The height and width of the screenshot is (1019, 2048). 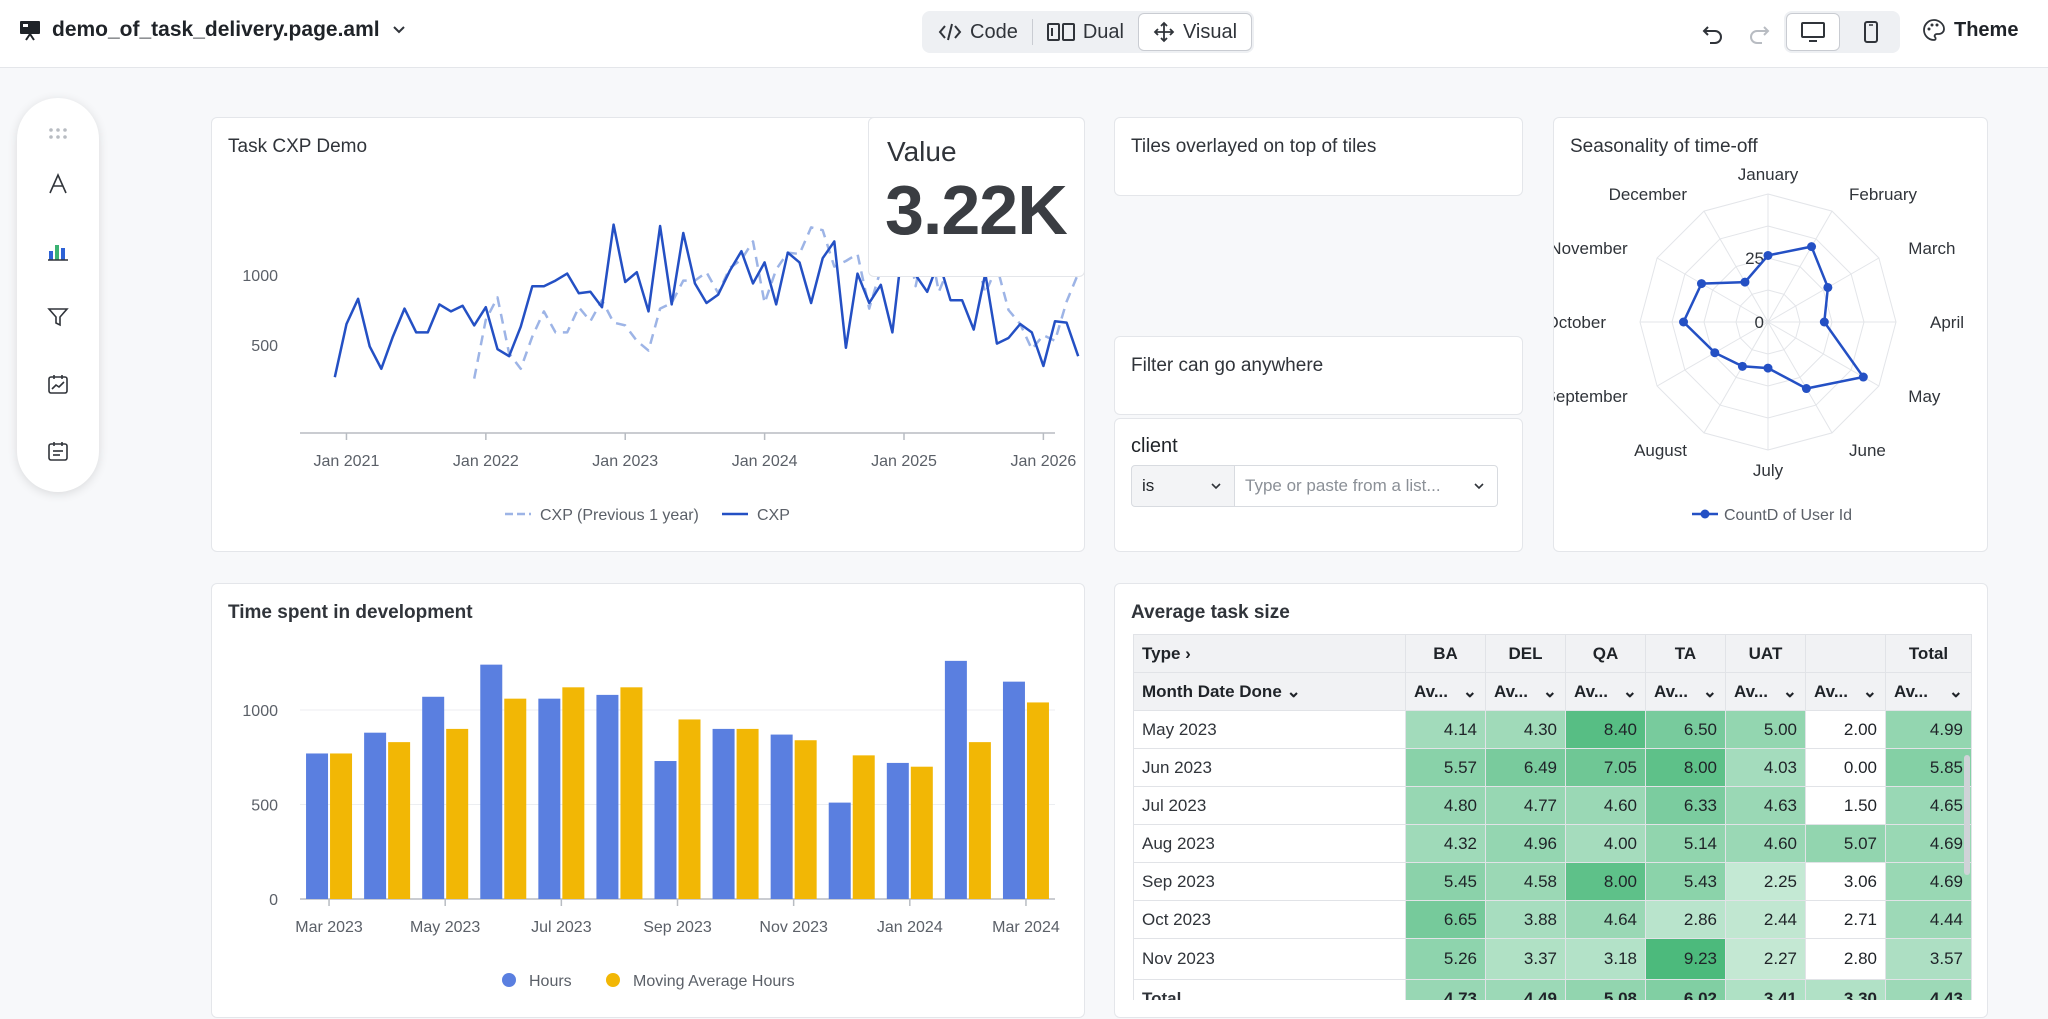 What do you see at coordinates (1928, 653) in the screenshot?
I see `pivot-col-header: Total` at bounding box center [1928, 653].